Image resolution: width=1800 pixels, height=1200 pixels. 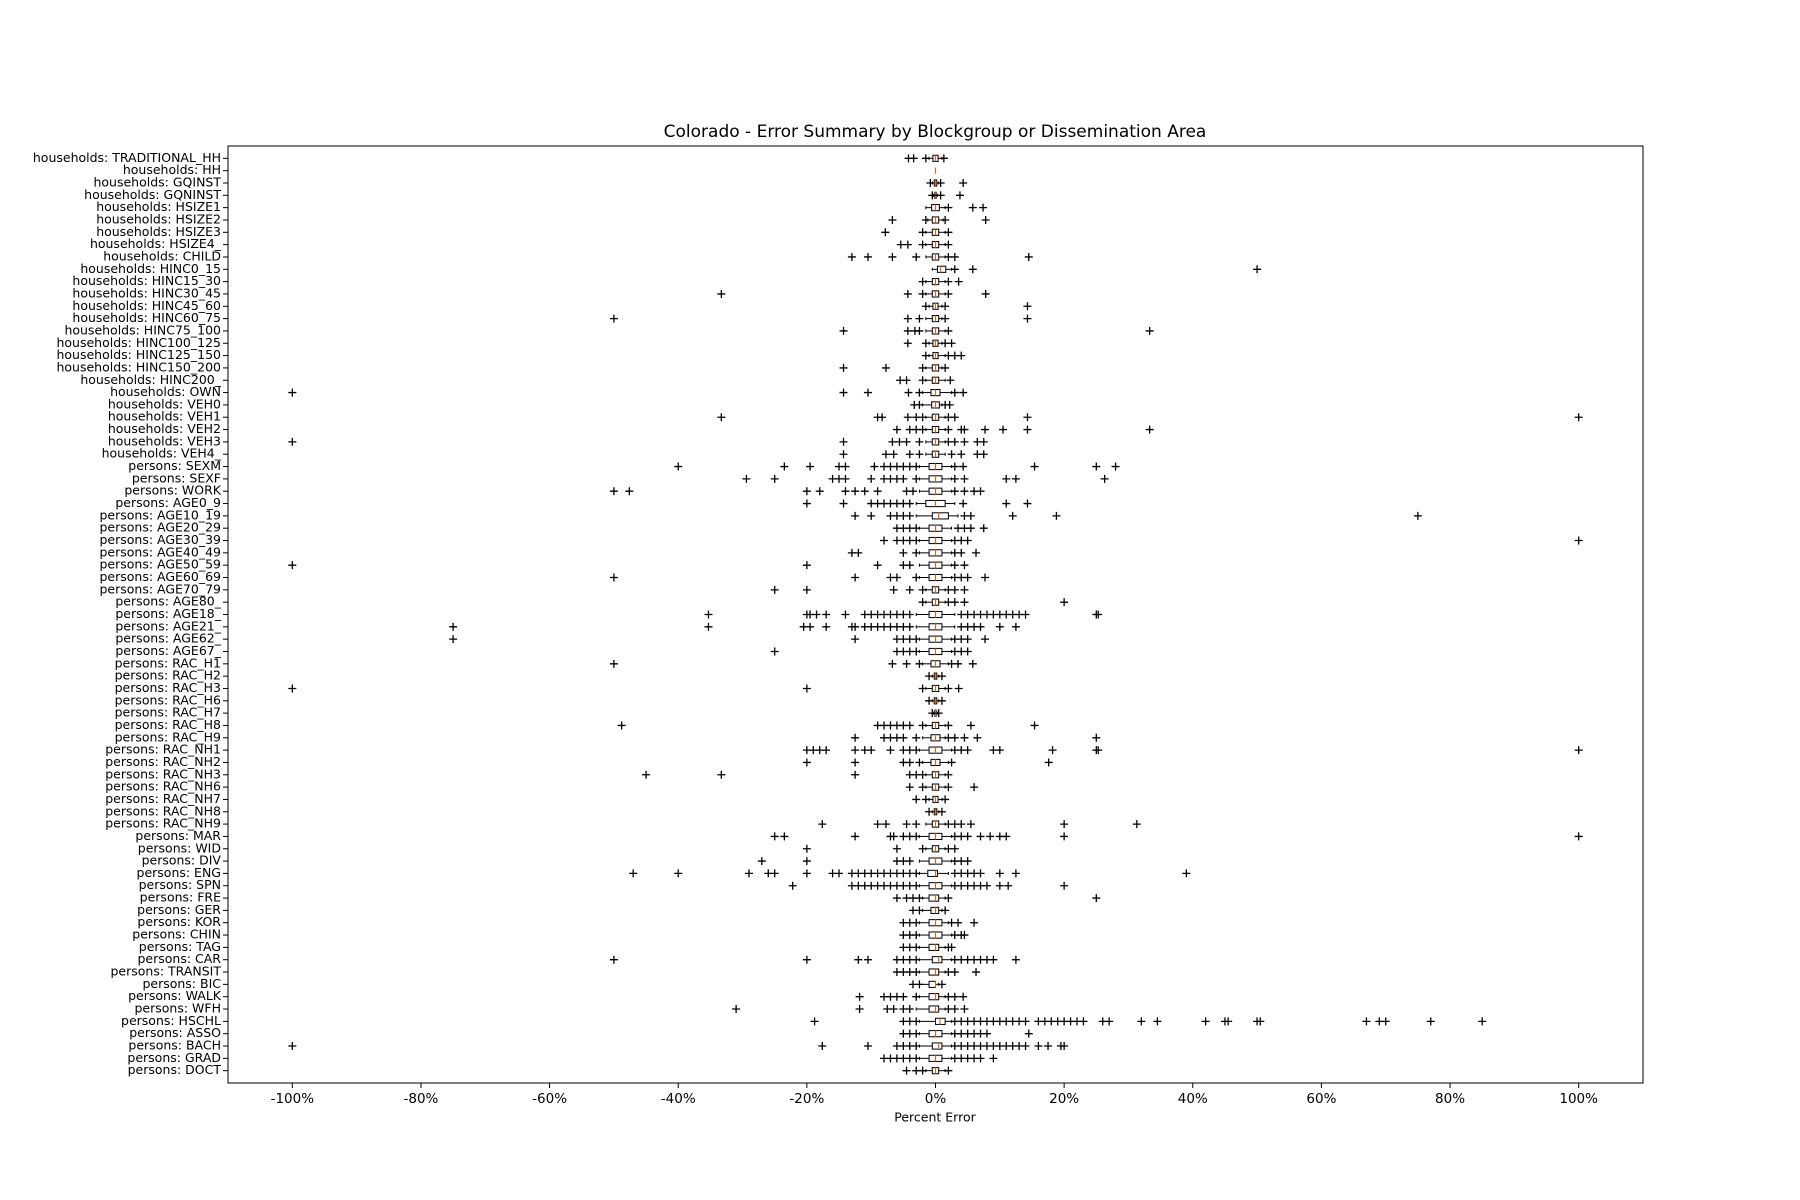 What do you see at coordinates (175, 995) in the screenshot?
I see `y-tick-label: persons: WALK` at bounding box center [175, 995].